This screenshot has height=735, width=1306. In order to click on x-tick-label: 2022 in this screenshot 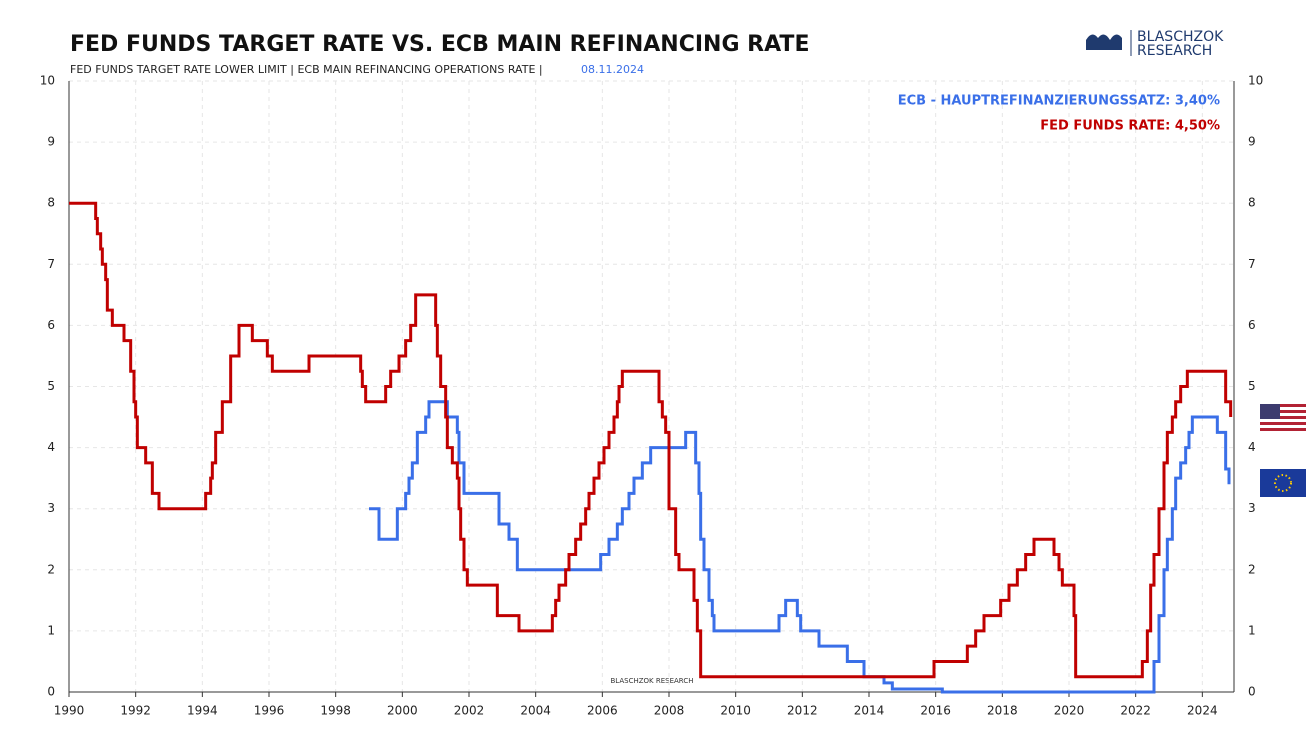, I will do `click(1135, 711)`.